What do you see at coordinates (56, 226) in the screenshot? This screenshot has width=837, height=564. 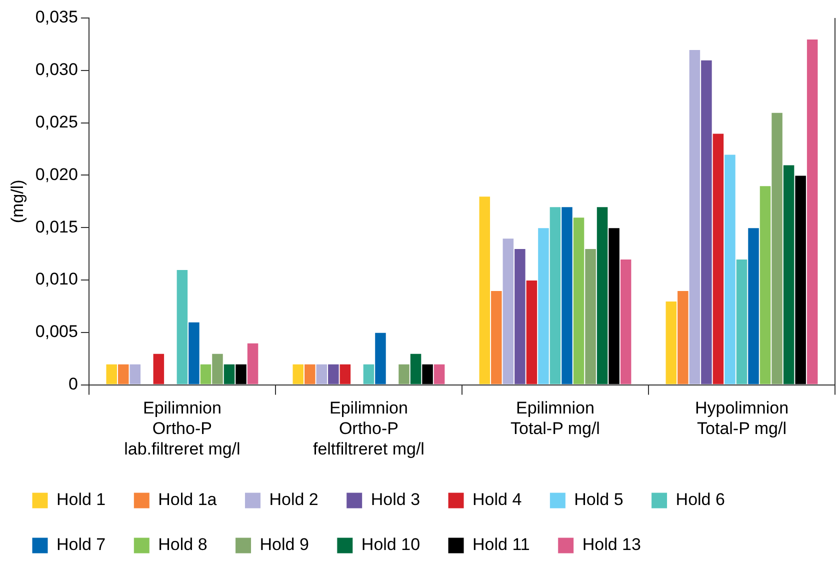 I see `y-tick-label: 0,015` at bounding box center [56, 226].